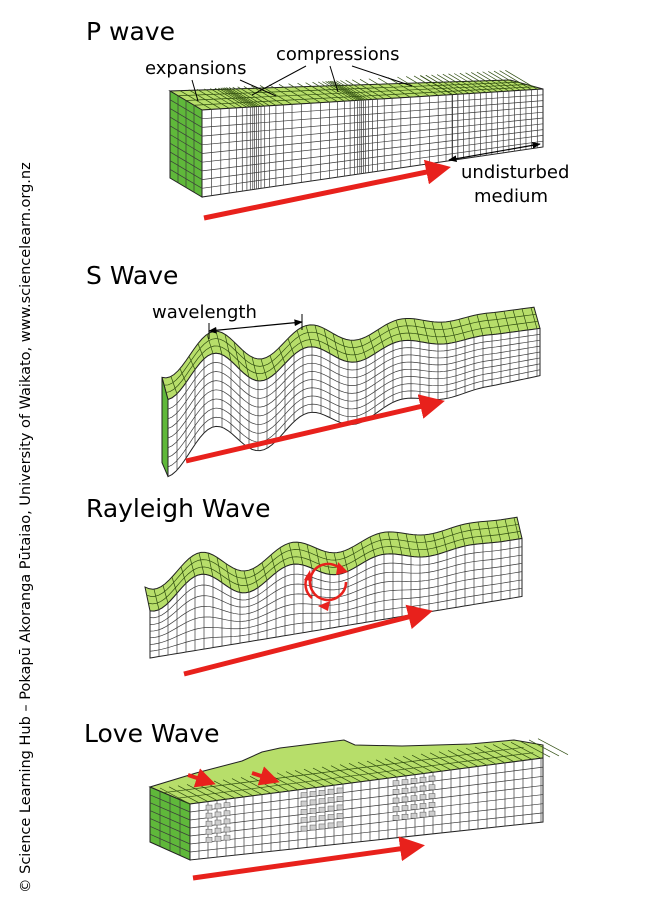  What do you see at coordinates (351, 392) in the screenshot?
I see `s-wave-block` at bounding box center [351, 392].